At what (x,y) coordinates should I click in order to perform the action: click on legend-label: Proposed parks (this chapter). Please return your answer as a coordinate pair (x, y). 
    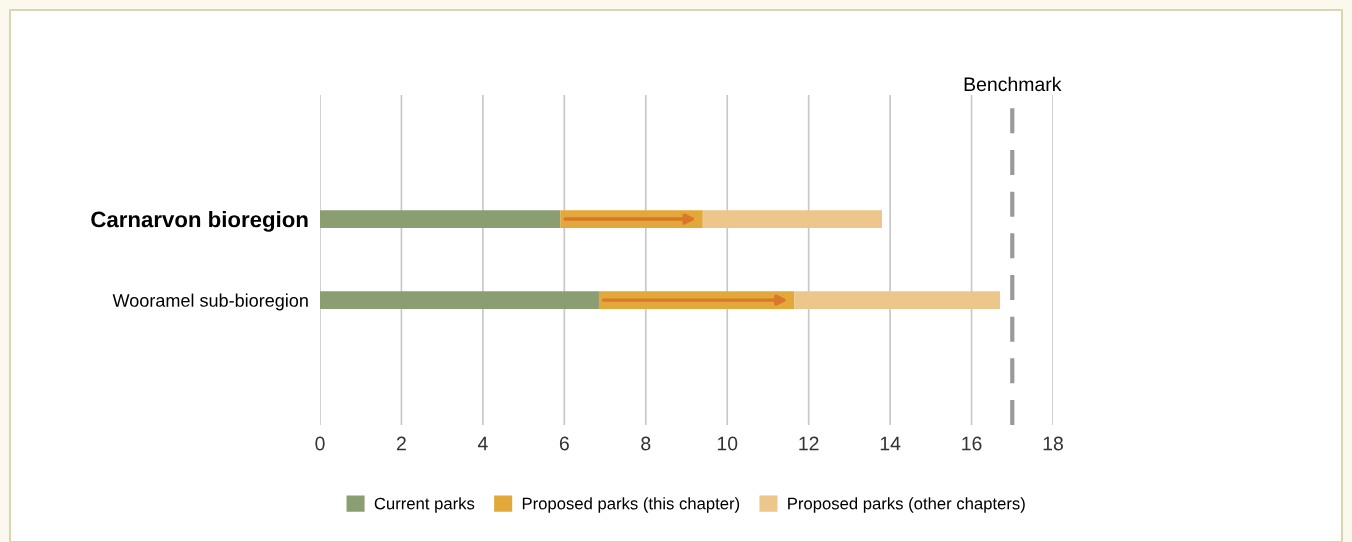
    Looking at the image, I should click on (631, 505).